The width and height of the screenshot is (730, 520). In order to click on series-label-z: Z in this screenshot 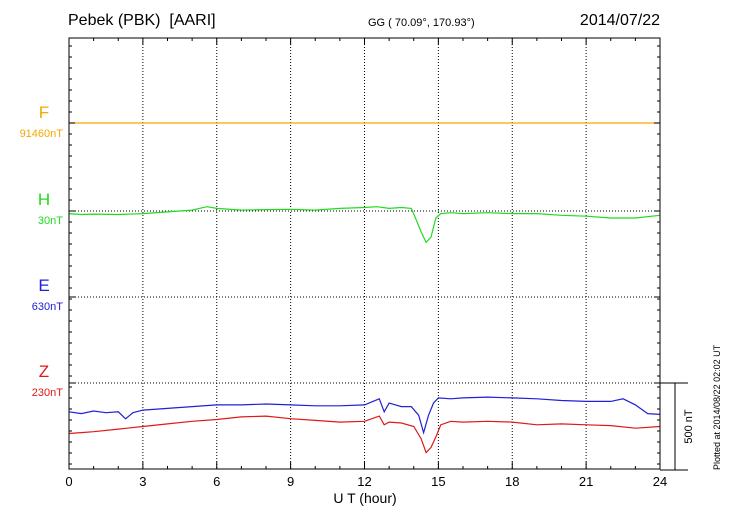, I will do `click(44, 371)`.